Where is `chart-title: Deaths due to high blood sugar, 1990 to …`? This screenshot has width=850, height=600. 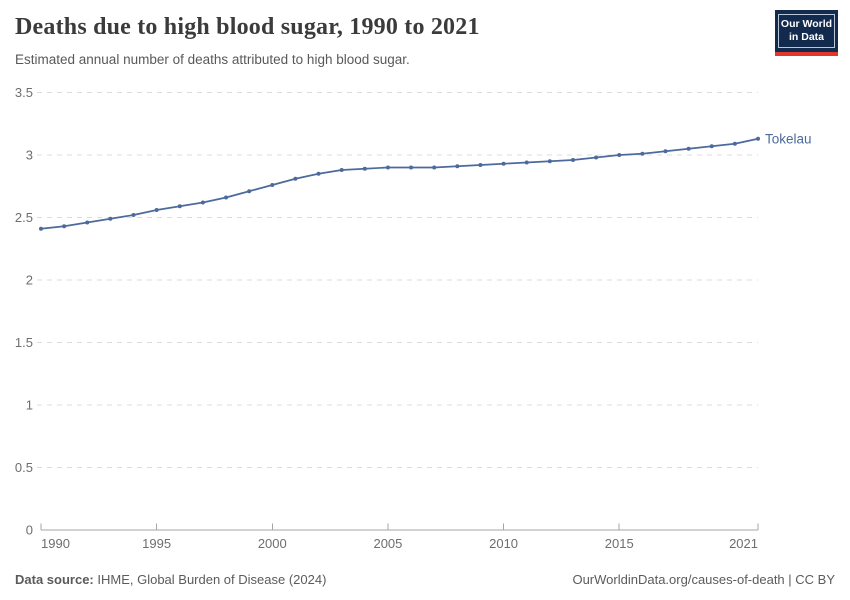 chart-title: Deaths due to high blood sugar, 1990 to … is located at coordinates (247, 27).